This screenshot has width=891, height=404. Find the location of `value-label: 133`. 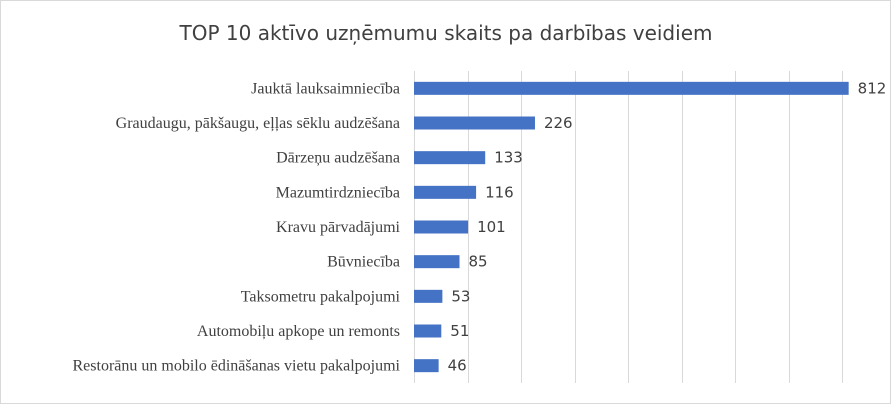

value-label: 133 is located at coordinates (508, 158).